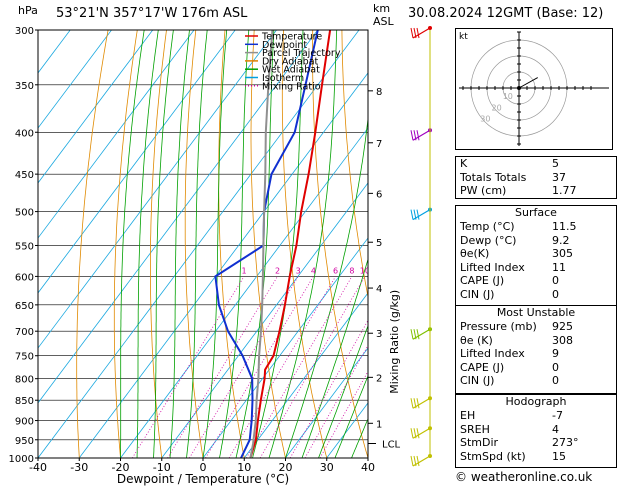  Describe the element at coordinates (162, 467) in the screenshot. I see `temperature-tick-label: -10` at that location.